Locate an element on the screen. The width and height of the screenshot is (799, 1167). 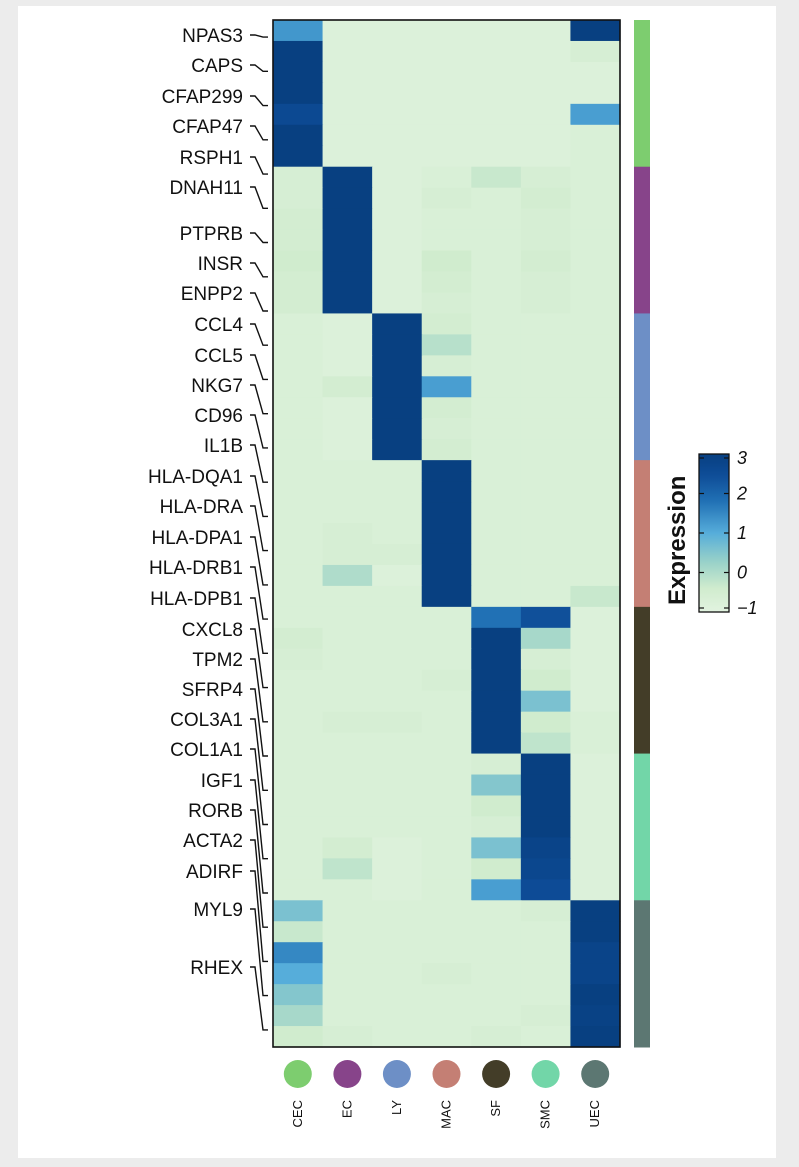
gene-label: CAPS is located at coordinates (217, 66).